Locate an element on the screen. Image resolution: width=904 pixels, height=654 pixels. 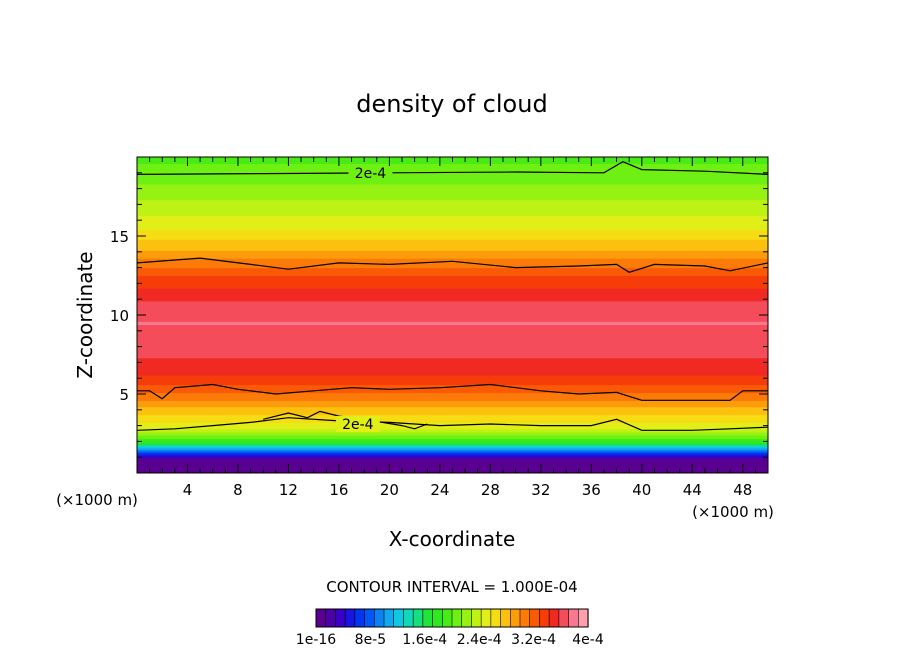
contour-labels: 2e-4 2e-4 is located at coordinates (364, 298).